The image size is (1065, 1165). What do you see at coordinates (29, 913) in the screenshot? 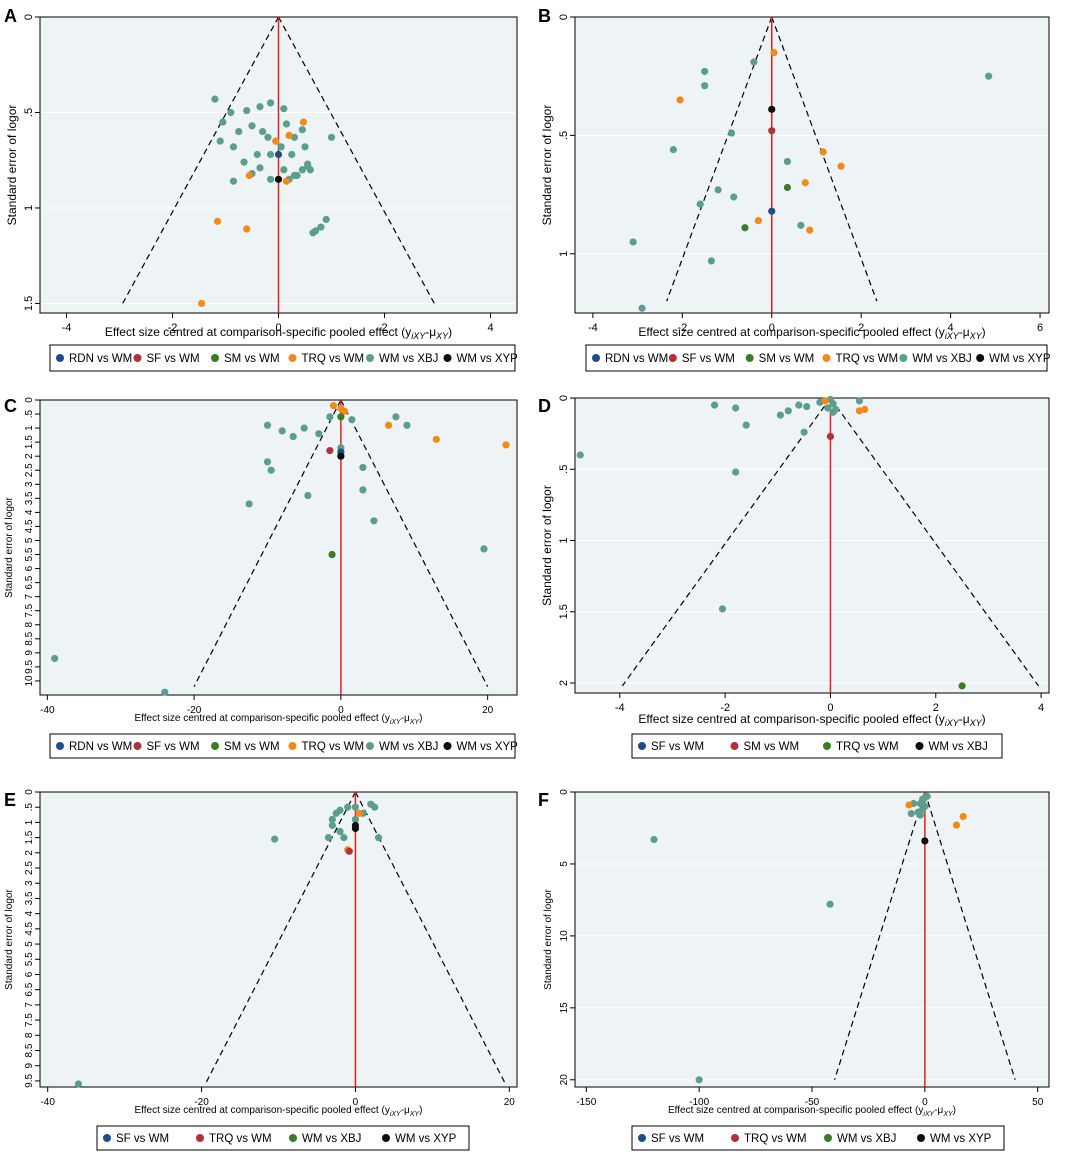
I see `y-tick-label: 4` at bounding box center [29, 913].